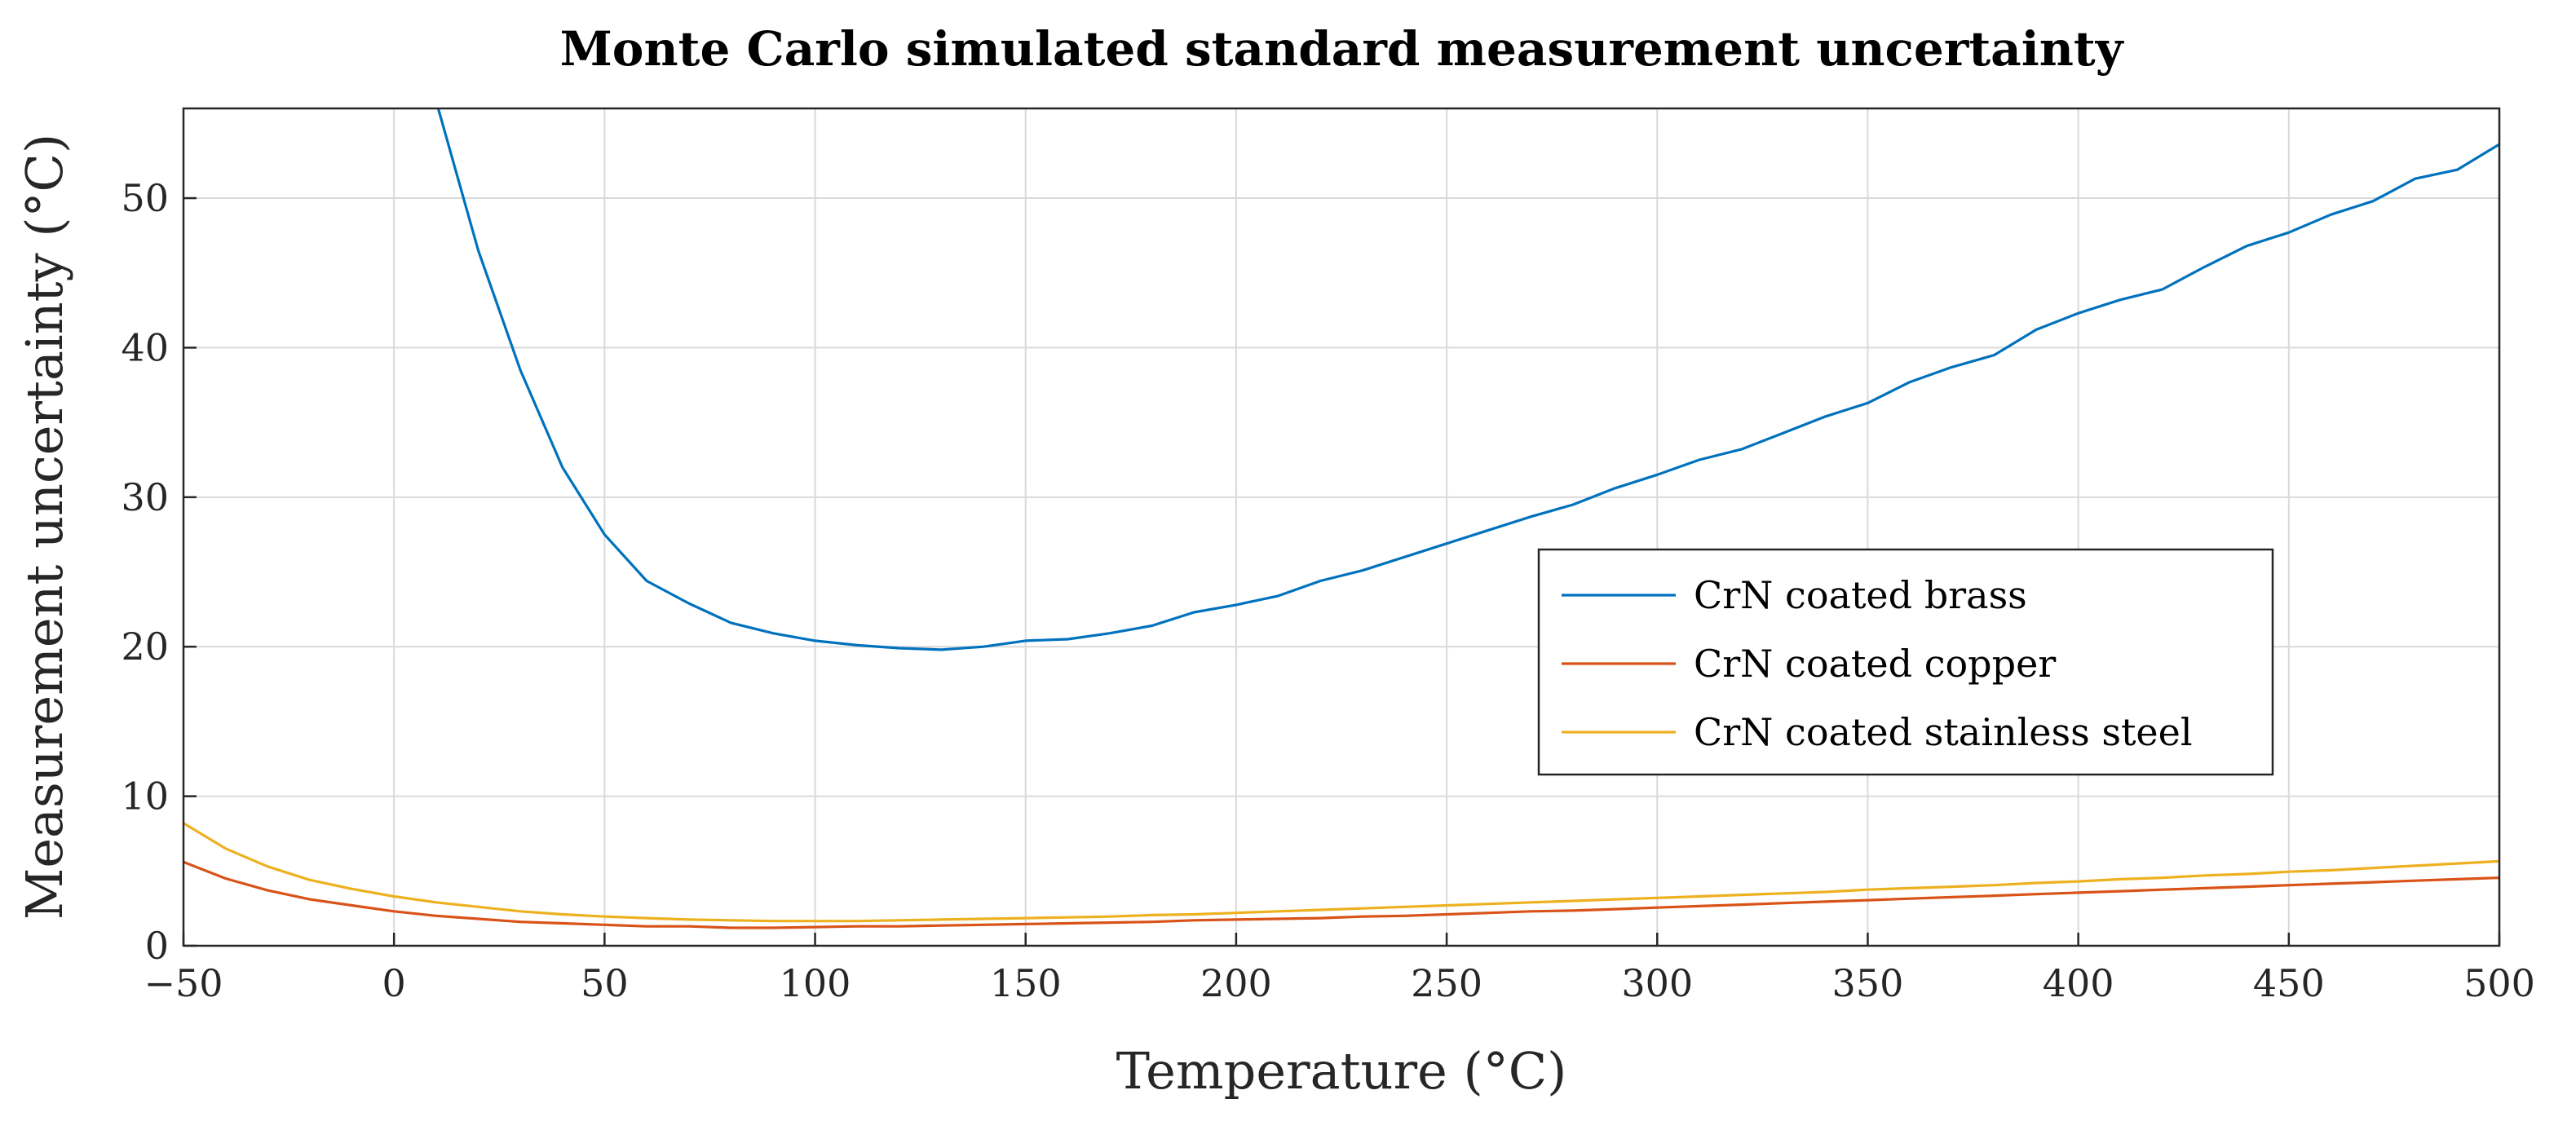  I want to click on x-tick-label: 450, so click(2289, 983).